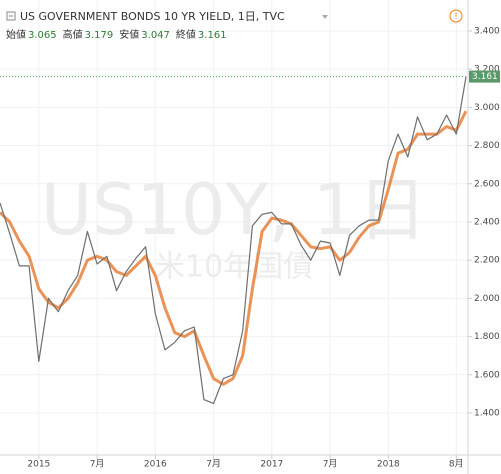 This screenshot has width=501, height=474. Describe the element at coordinates (388, 465) in the screenshot. I see `x-tick-label: 2018` at that location.